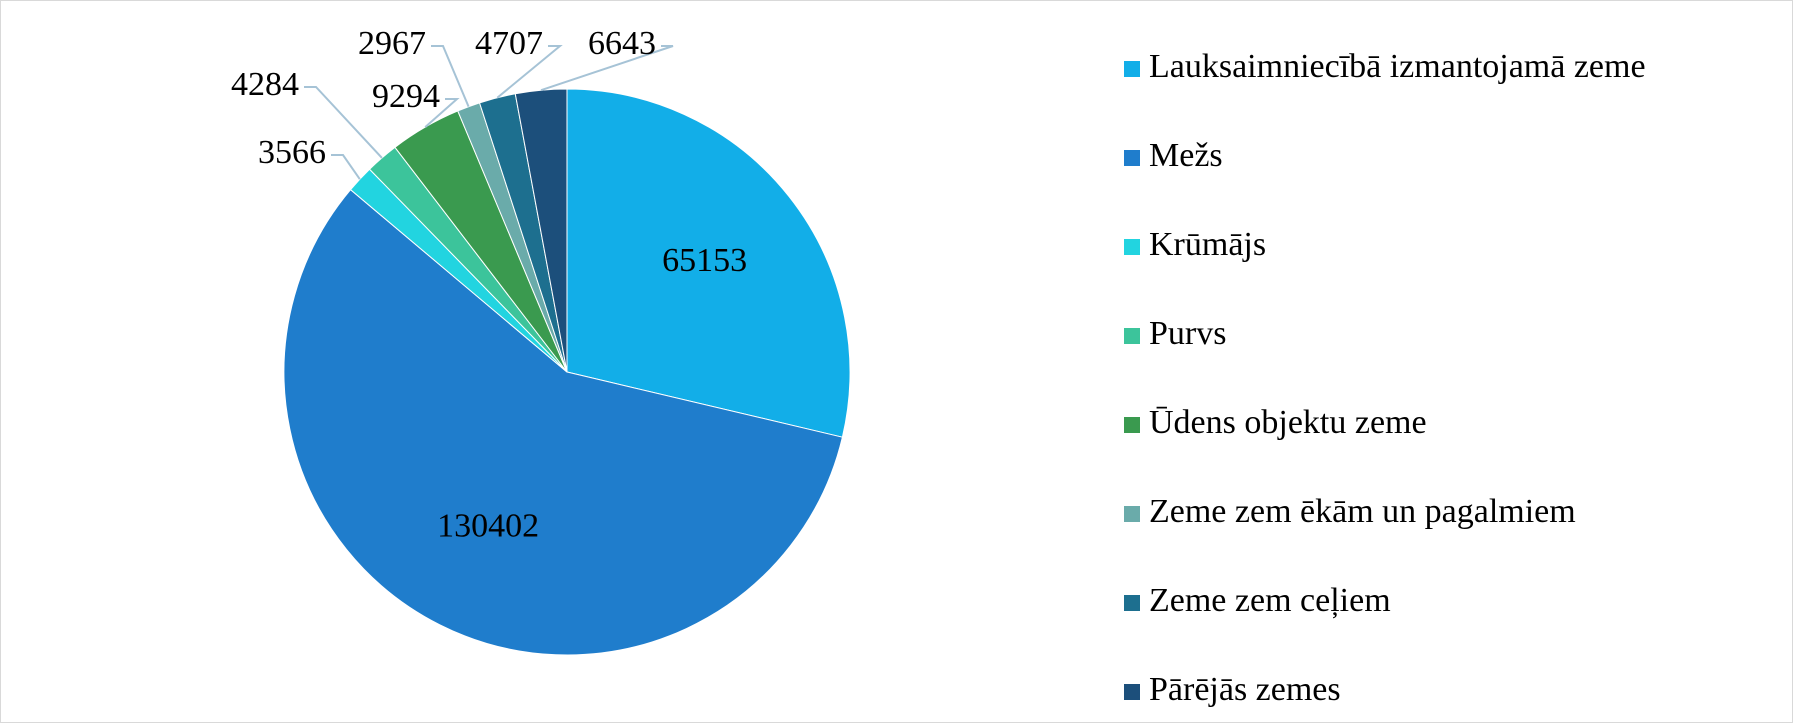 Image resolution: width=1793 pixels, height=723 pixels. I want to click on data-label: 6643, so click(622, 43).